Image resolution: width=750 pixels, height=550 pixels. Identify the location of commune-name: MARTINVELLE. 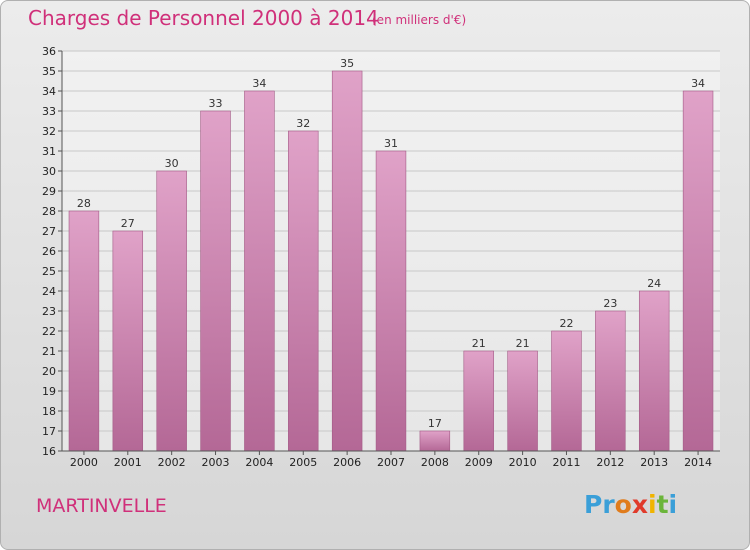
(101, 506).